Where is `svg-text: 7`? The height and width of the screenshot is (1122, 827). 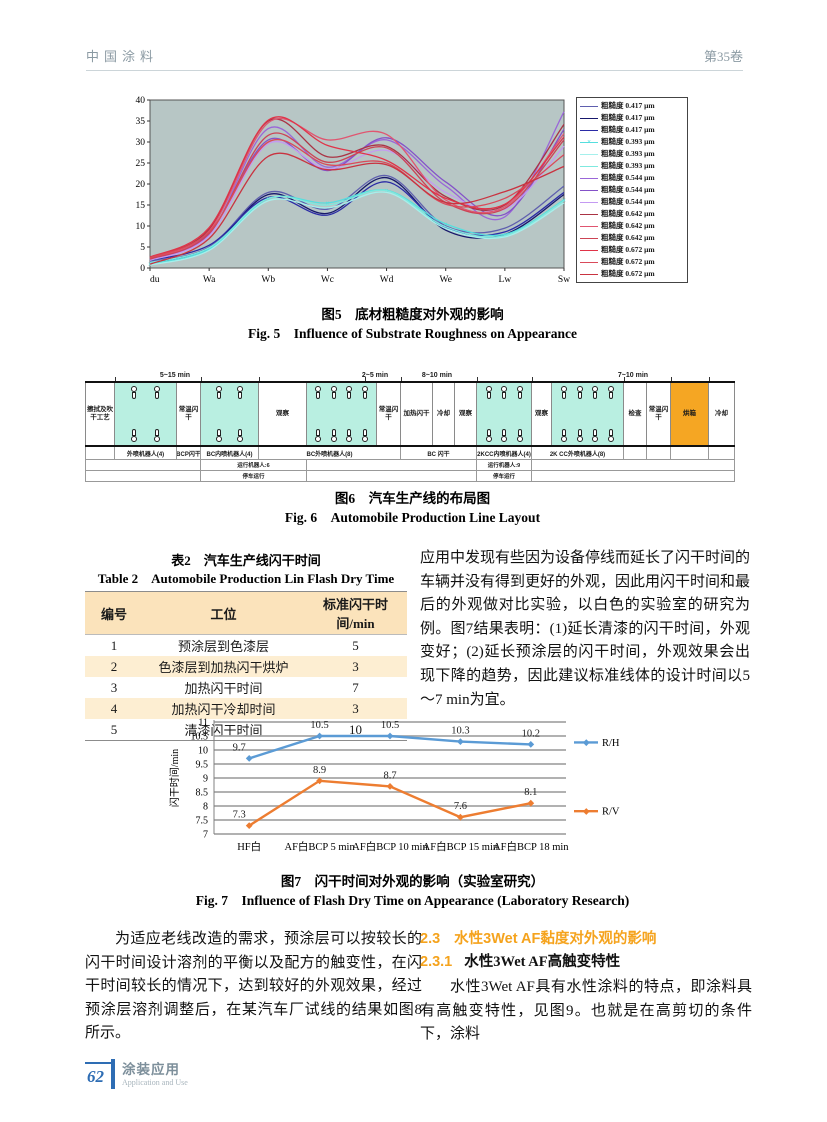 svg-text: 7 is located at coordinates (205, 835).